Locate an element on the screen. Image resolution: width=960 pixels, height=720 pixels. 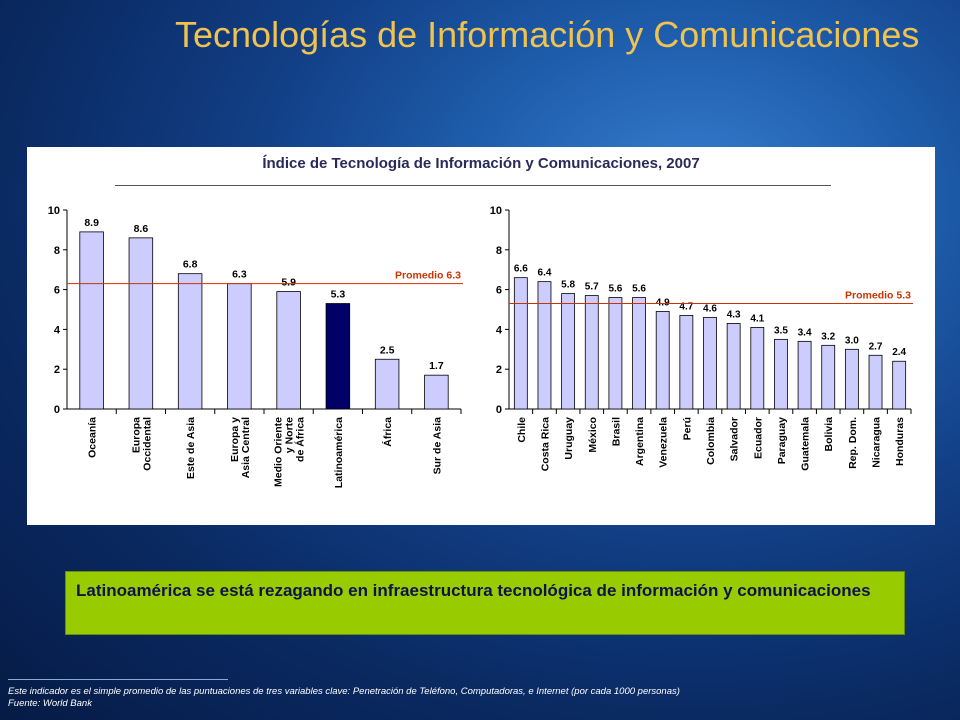
left-y-tick-label: 6 is located at coordinates (57, 291).